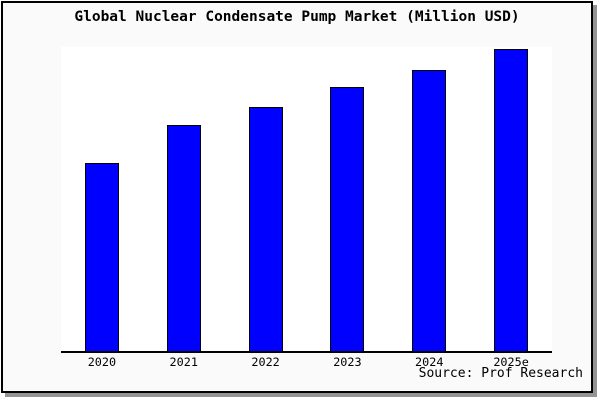 This screenshot has height=400, width=600. What do you see at coordinates (347, 362) in the screenshot?
I see `x-tick-label-2023: 2023` at bounding box center [347, 362].